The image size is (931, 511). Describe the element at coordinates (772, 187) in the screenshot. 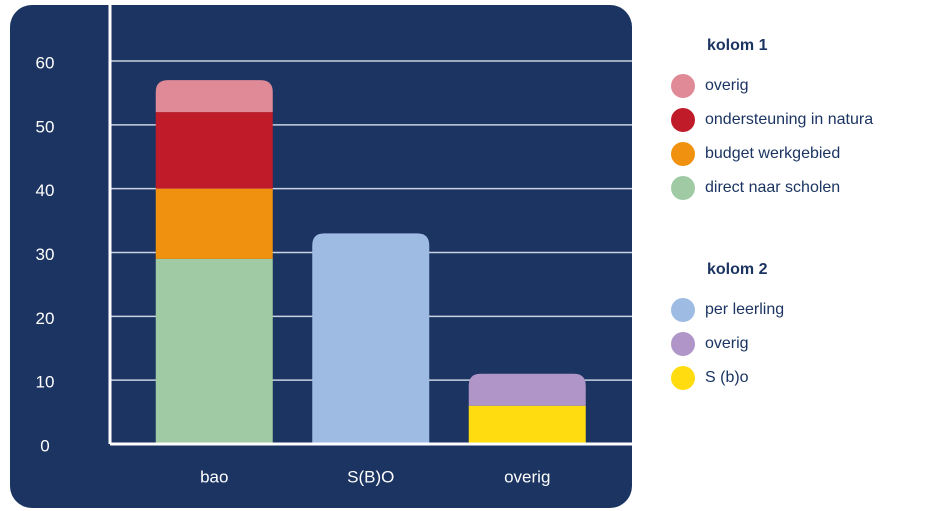

I see `legend-label: direct naar scholen` at that location.